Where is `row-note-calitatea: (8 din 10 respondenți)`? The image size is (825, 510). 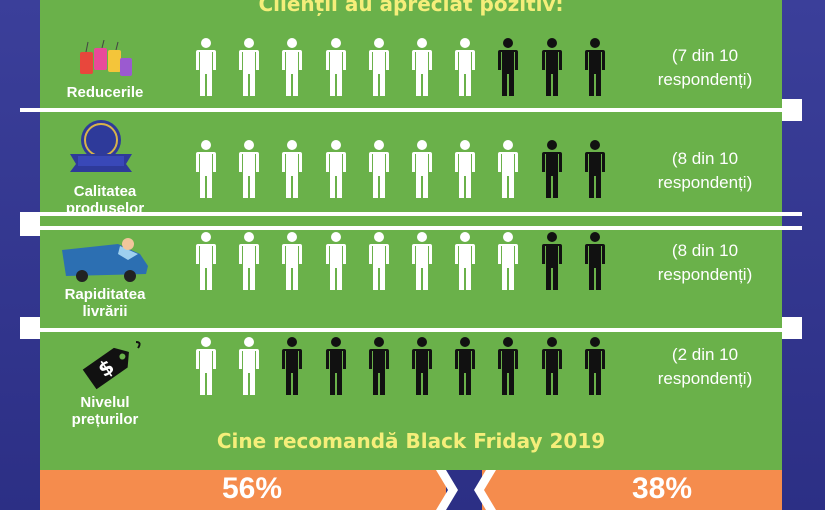
row-note-calitatea: (8 din 10 respondenți) is located at coordinates (705, 171).